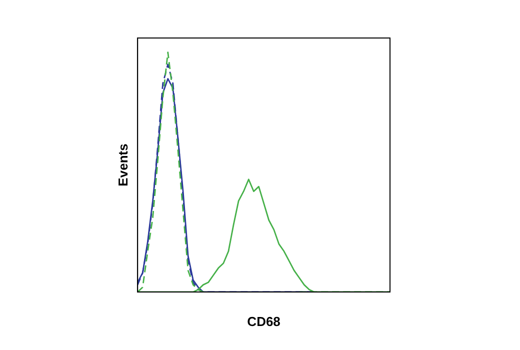  I want to click on x-axis-title: CD68, so click(263, 321).